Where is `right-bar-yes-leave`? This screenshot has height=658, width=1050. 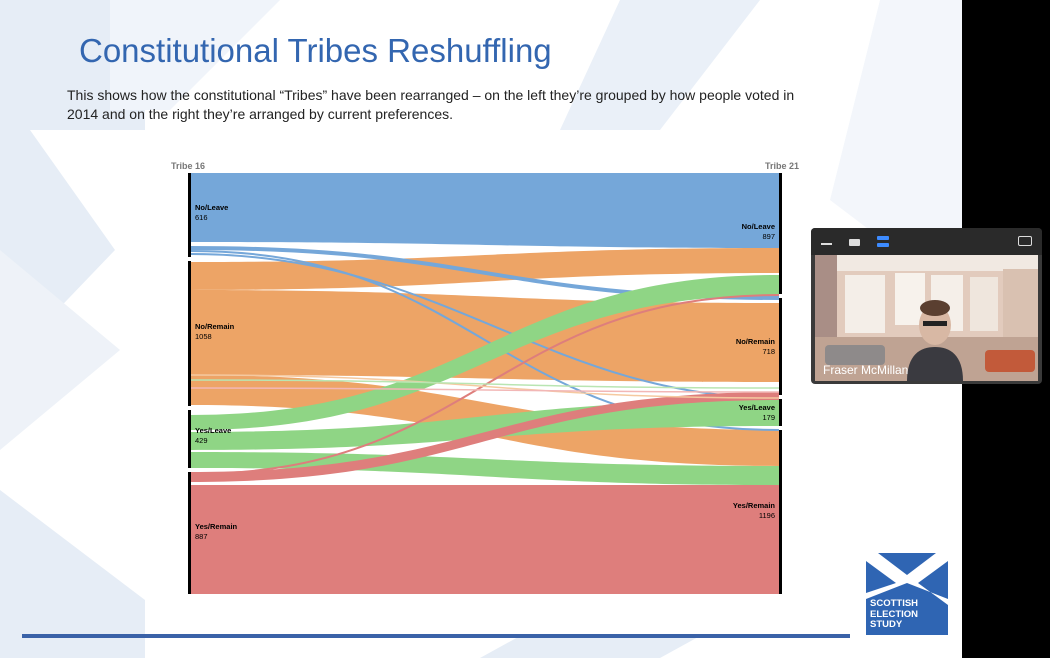 right-bar-yes-leave is located at coordinates (780, 412).